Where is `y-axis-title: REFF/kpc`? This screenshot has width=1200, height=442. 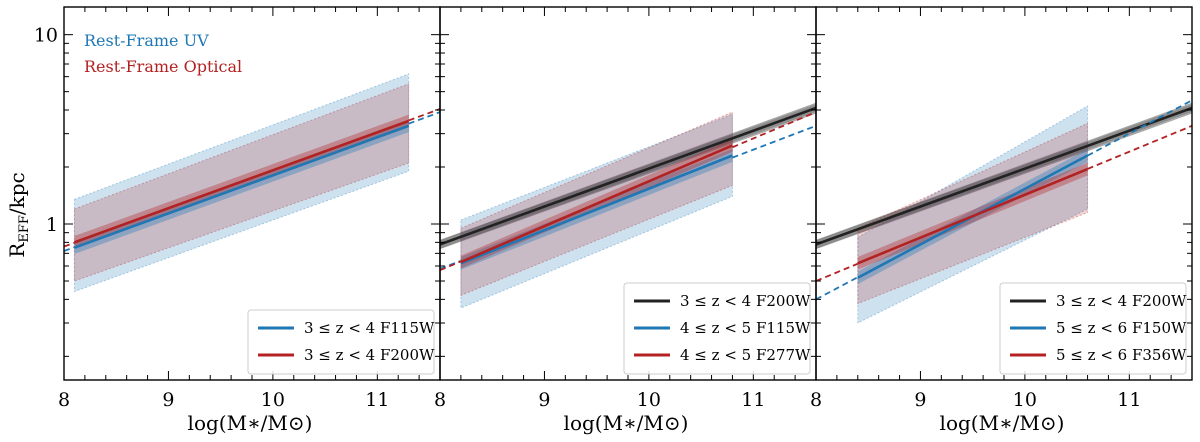
y-axis-title: REFF/kpc is located at coordinates (18, 214).